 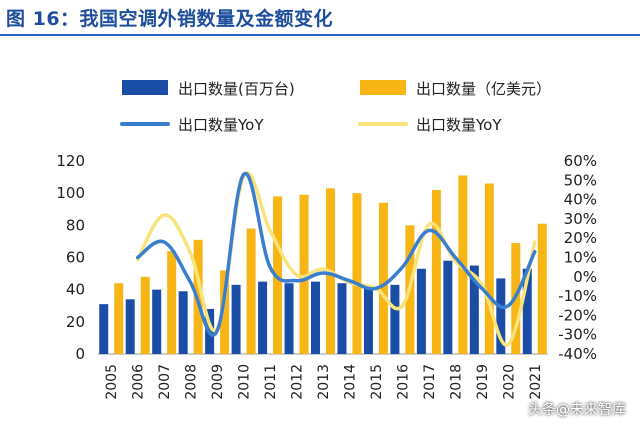 I want to click on chart-title: 图 16：我国空调外销数量及金额变化, so click(x=170, y=19).